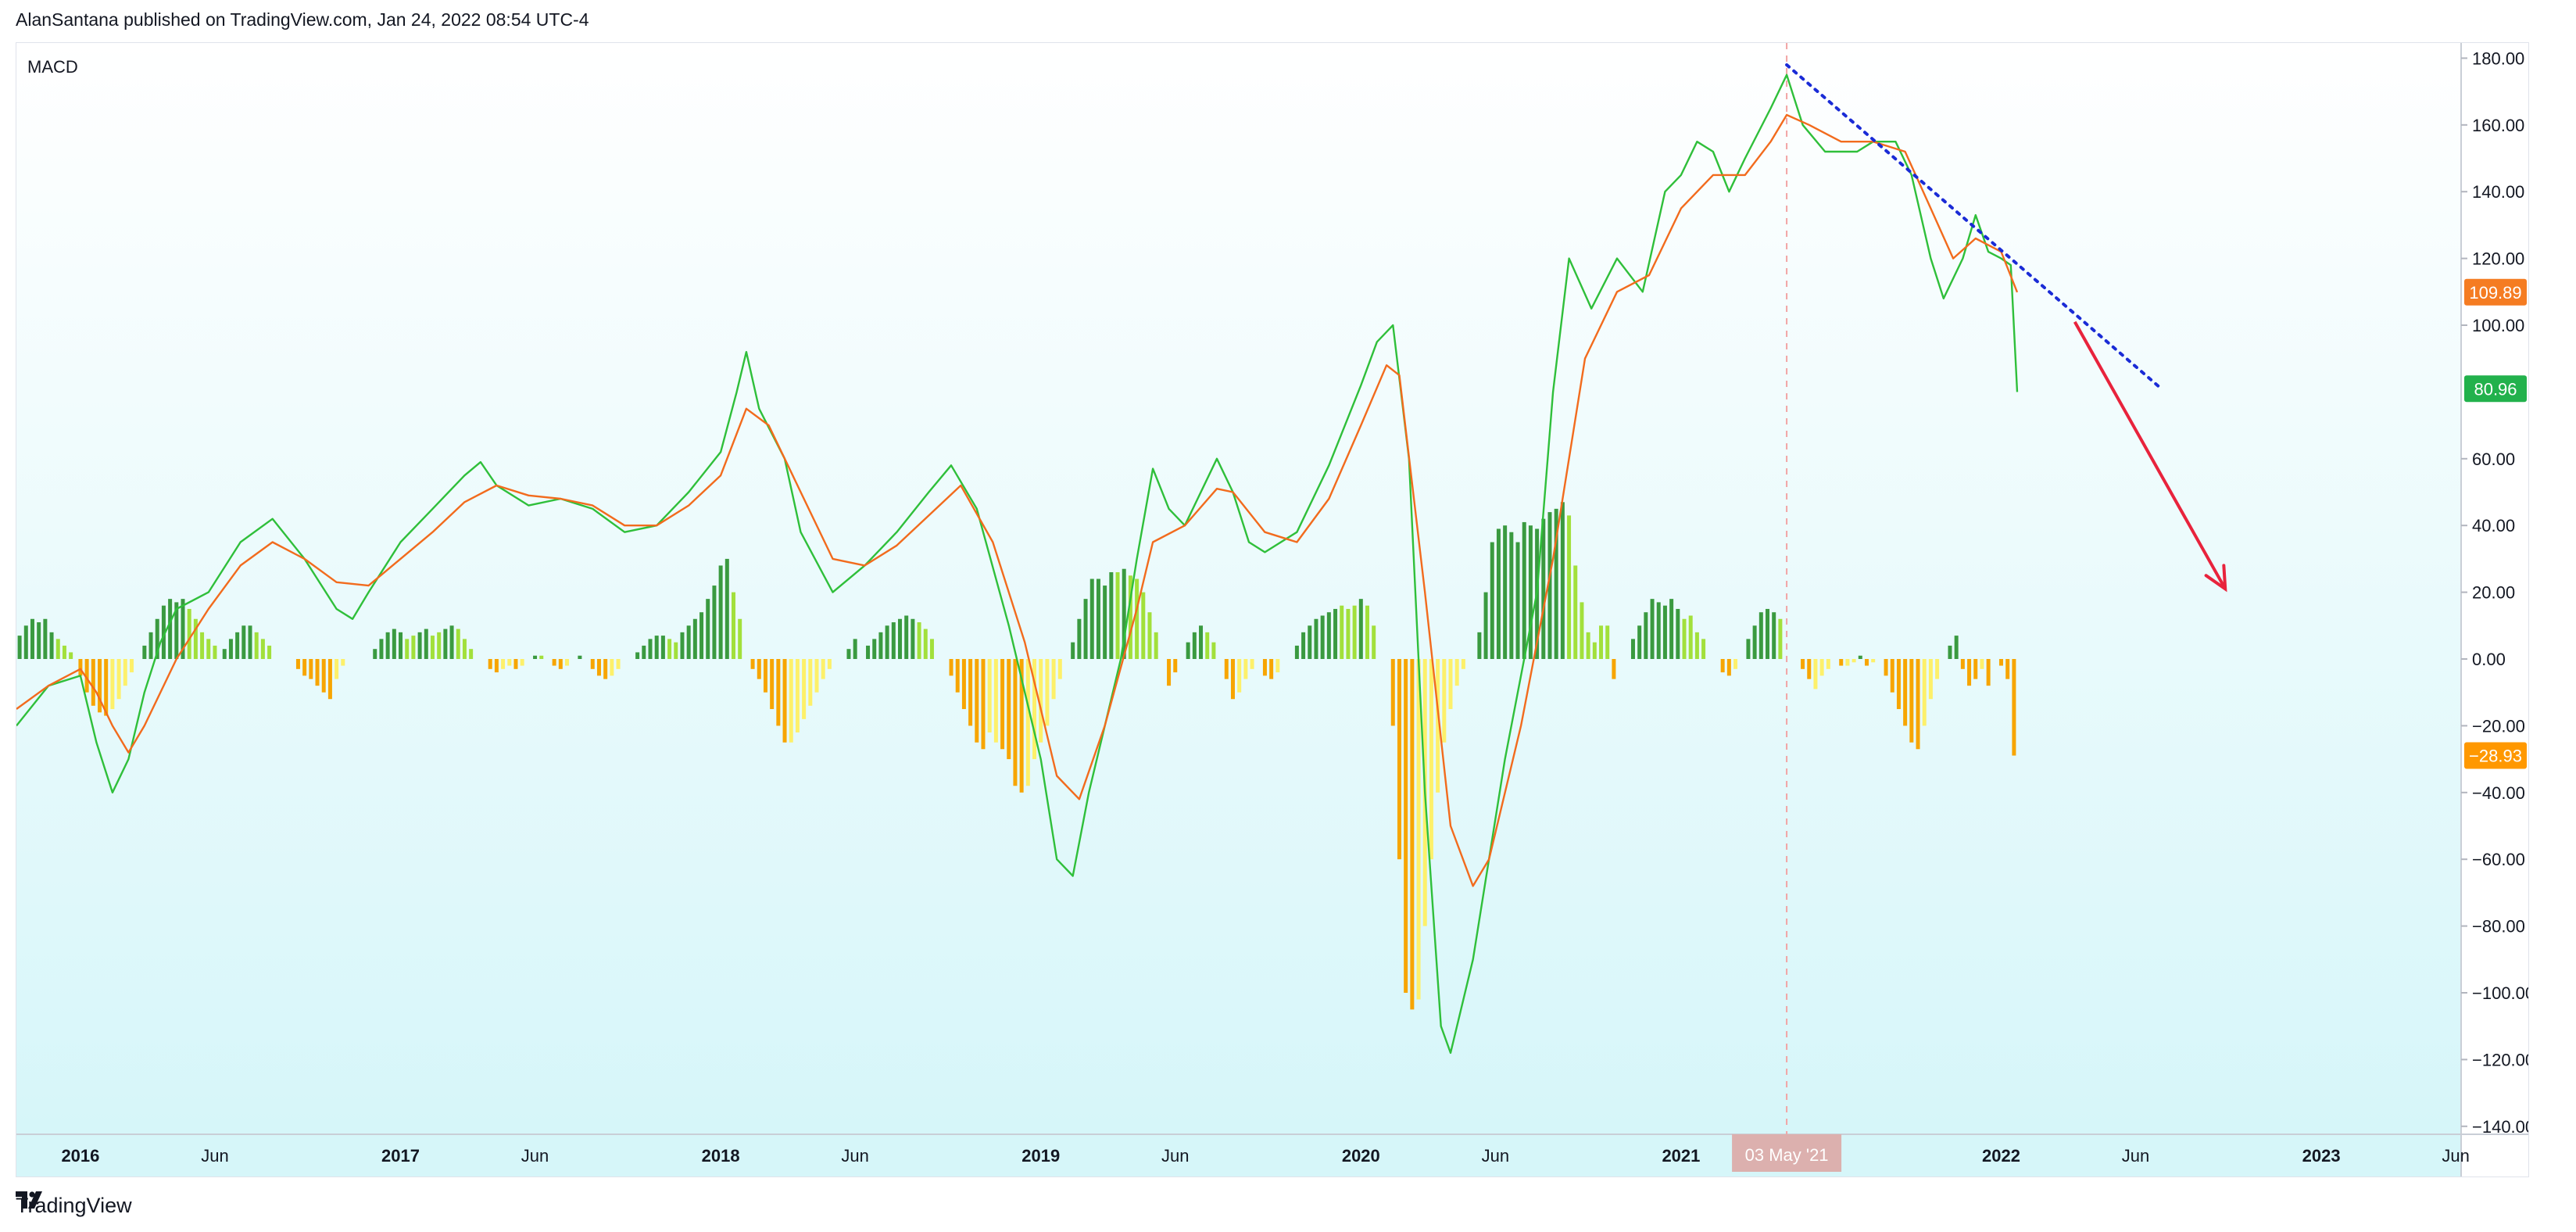 The width and height of the screenshot is (2576, 1232). Describe the element at coordinates (1175, 1156) in the screenshot. I see `x-tick-label-7: Jun` at that location.